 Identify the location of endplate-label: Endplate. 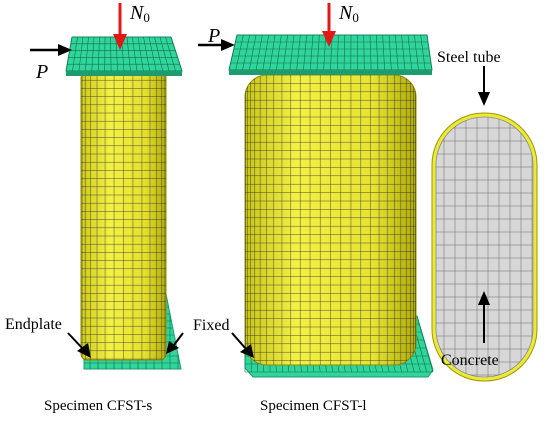
(33, 324).